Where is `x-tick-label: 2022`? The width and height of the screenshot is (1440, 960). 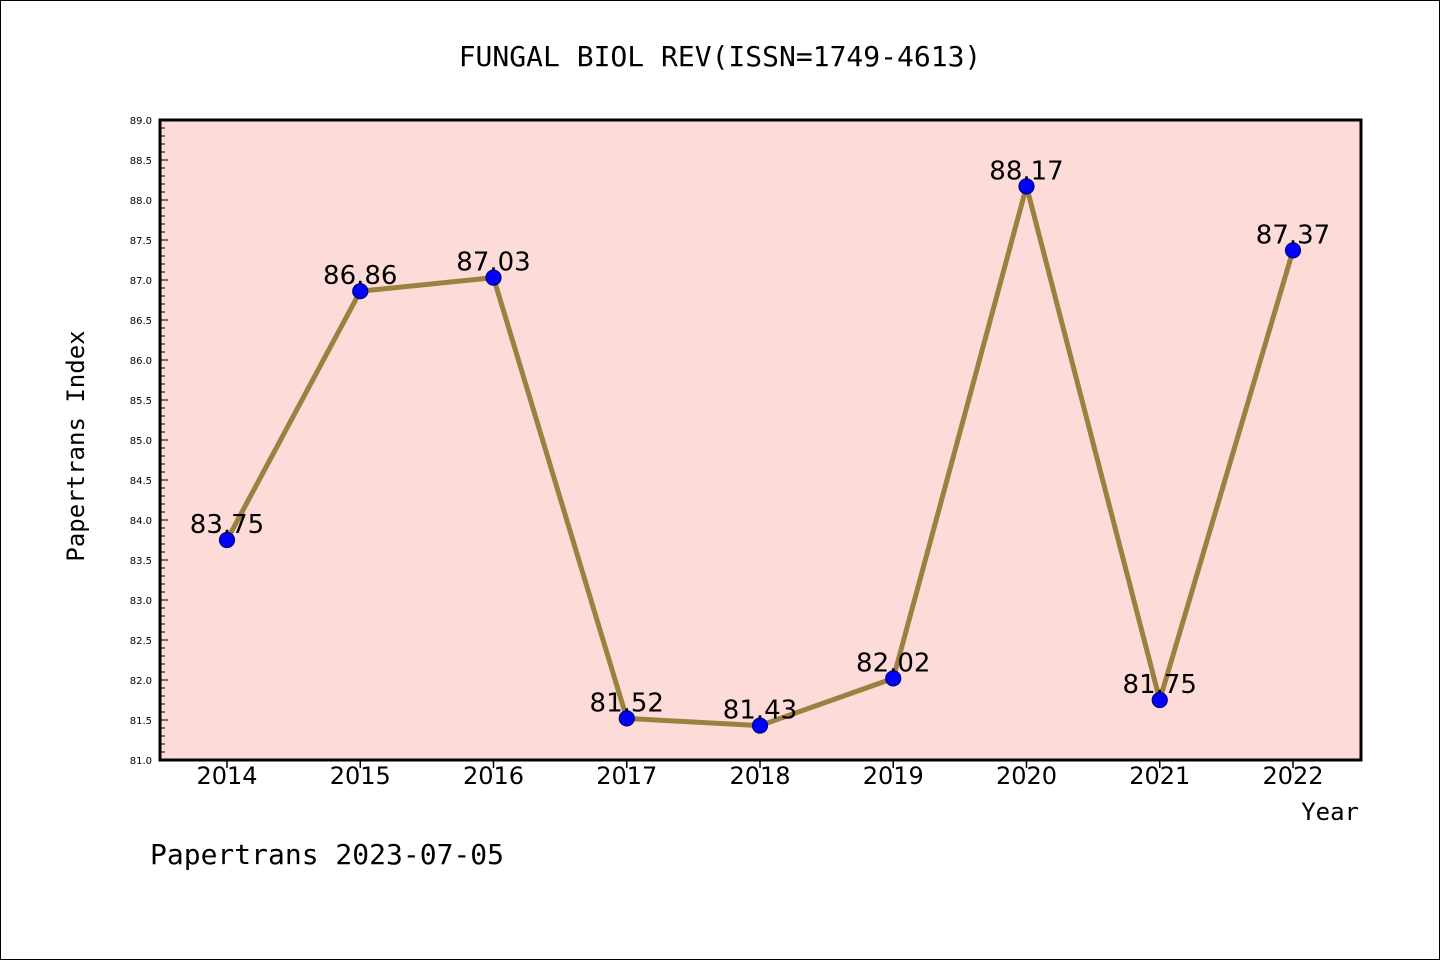 x-tick-label: 2022 is located at coordinates (1292, 776).